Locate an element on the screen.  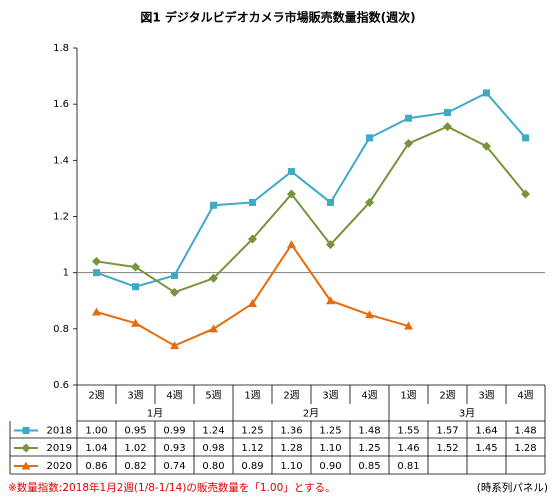
y-tick-label: 1.2 is located at coordinates (61, 217).